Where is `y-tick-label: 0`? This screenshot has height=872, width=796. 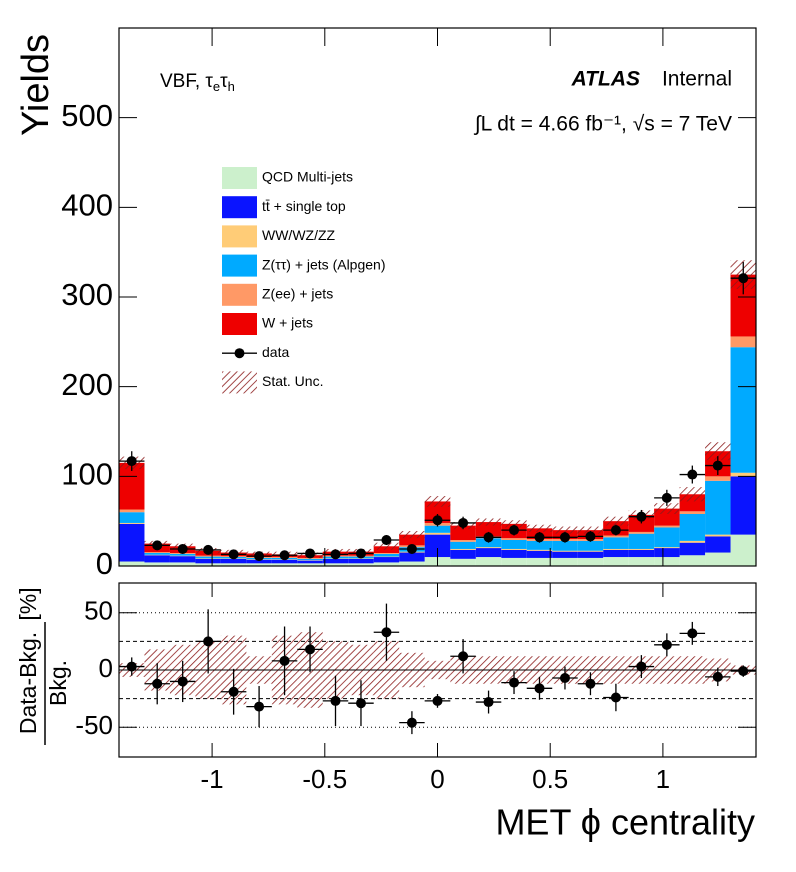 y-tick-label: 0 is located at coordinates (106, 668).